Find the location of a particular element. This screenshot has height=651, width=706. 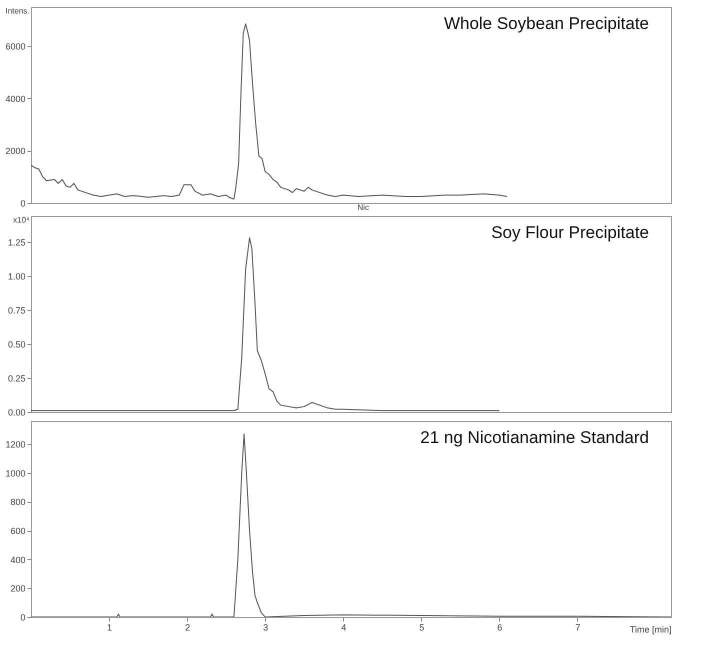

y-tick-label: 1.00 is located at coordinates (17, 276).